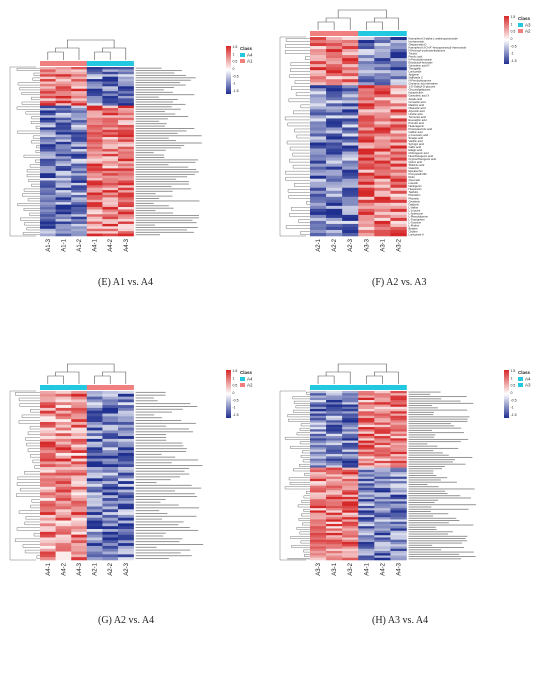 The image size is (550, 679). I want to click on legend-title: Class, so click(246, 48).